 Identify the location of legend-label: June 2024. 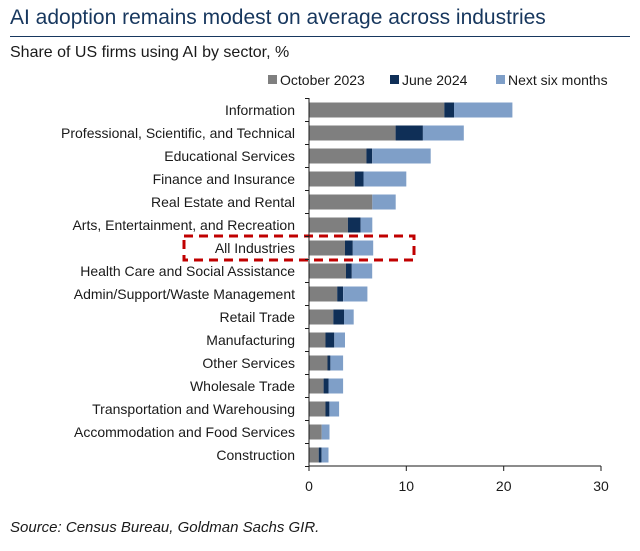
(435, 80).